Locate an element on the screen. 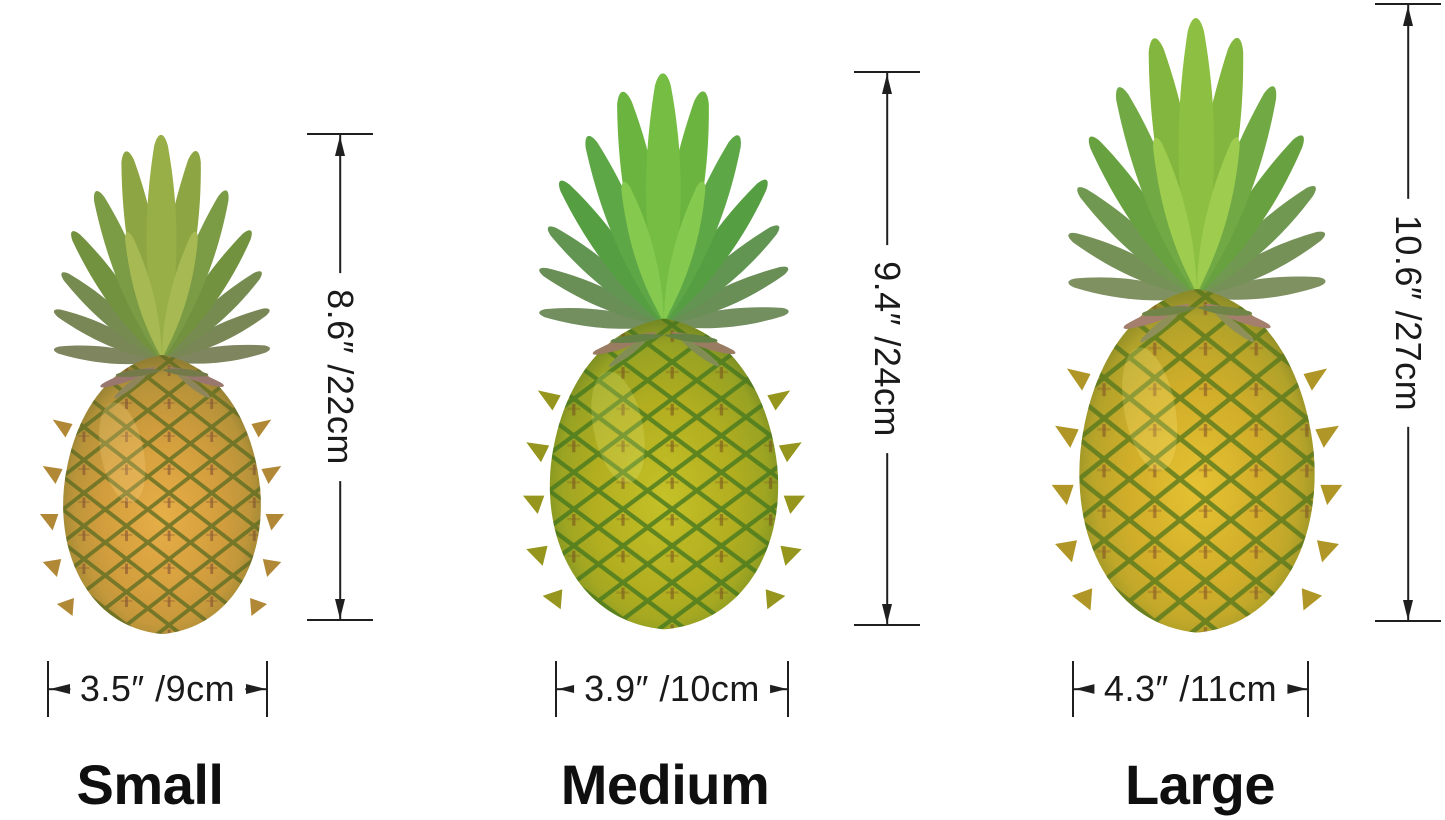 The image size is (1445, 820). width-value-small: 3.5″ /9cm is located at coordinates (157, 689).